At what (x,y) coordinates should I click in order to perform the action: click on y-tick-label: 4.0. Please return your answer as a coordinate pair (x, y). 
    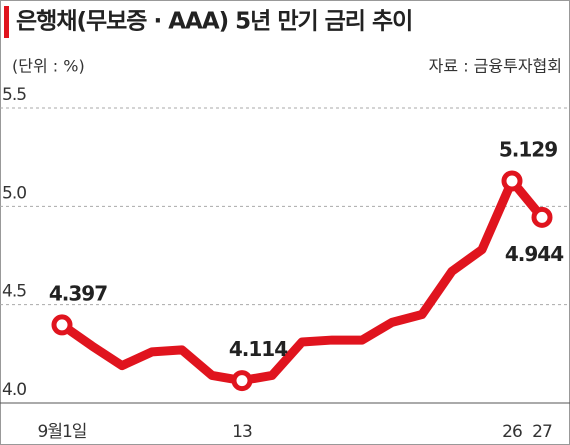
    Looking at the image, I should click on (14, 390).